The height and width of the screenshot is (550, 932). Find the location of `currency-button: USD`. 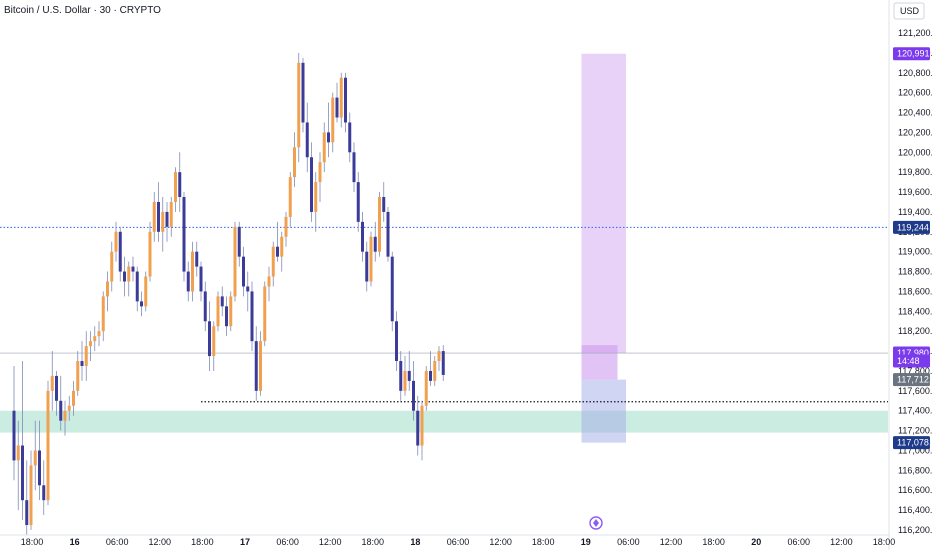

currency-button: USD is located at coordinates (909, 11).